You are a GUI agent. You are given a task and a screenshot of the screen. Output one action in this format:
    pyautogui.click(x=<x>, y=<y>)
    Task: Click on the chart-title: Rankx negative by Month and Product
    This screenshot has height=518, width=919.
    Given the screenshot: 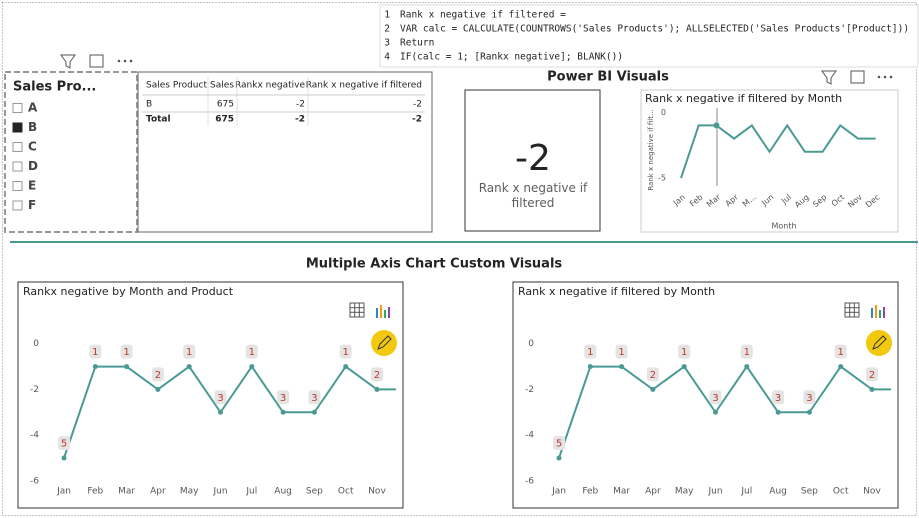 What is the action you would take?
    pyautogui.click(x=128, y=291)
    